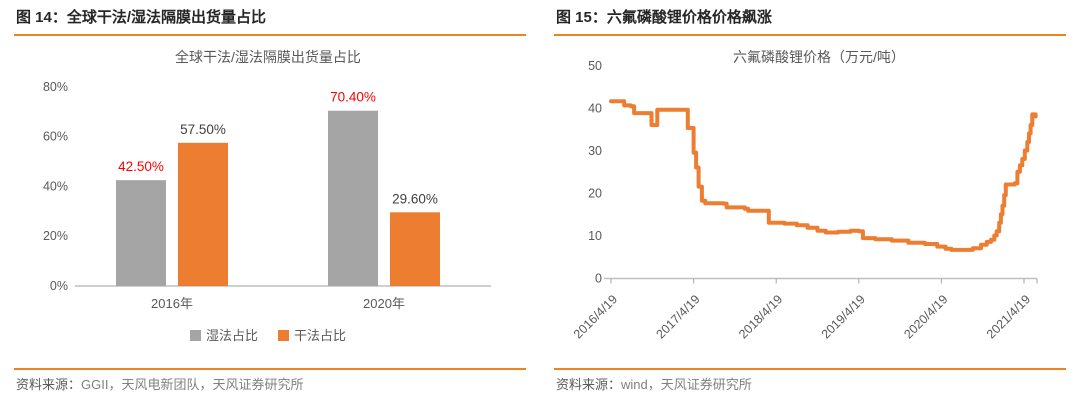  I want to click on legend-label: 干法占比, so click(320, 335).